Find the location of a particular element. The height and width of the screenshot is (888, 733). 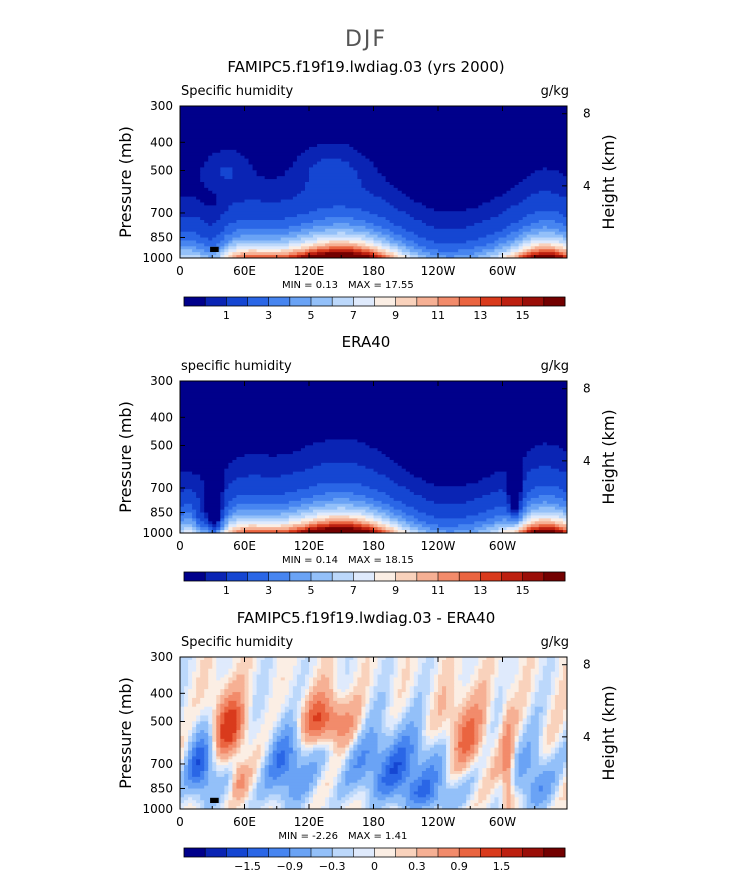

colorbar-label: 3 is located at coordinates (268, 590).